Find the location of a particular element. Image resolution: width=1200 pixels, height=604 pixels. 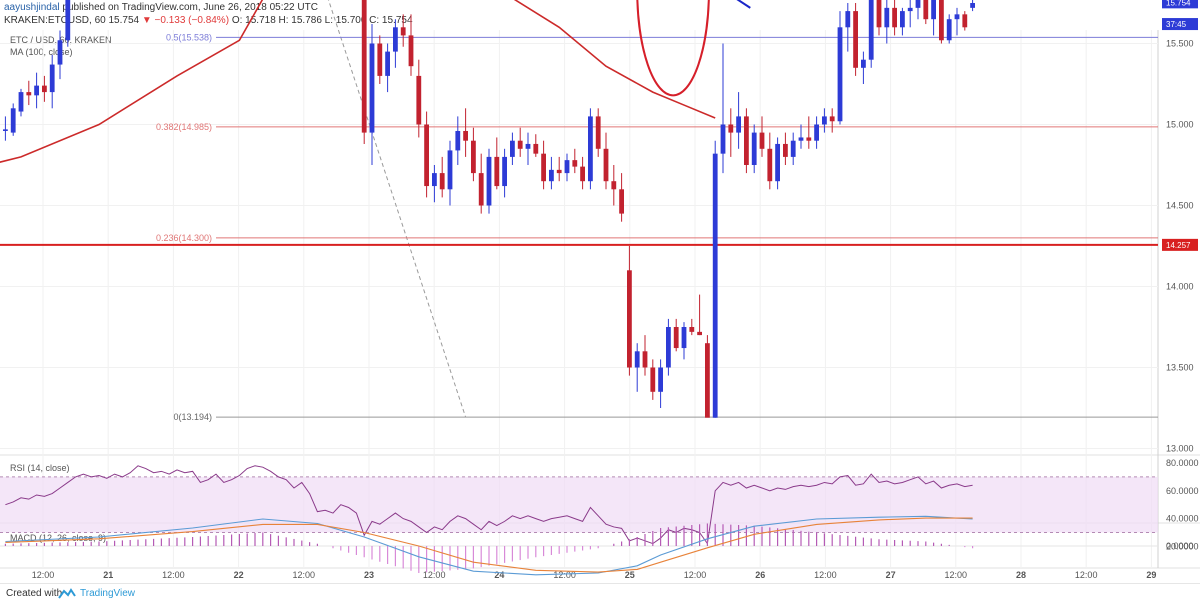

price-badge-label: 14.257 is located at coordinates (1178, 245).